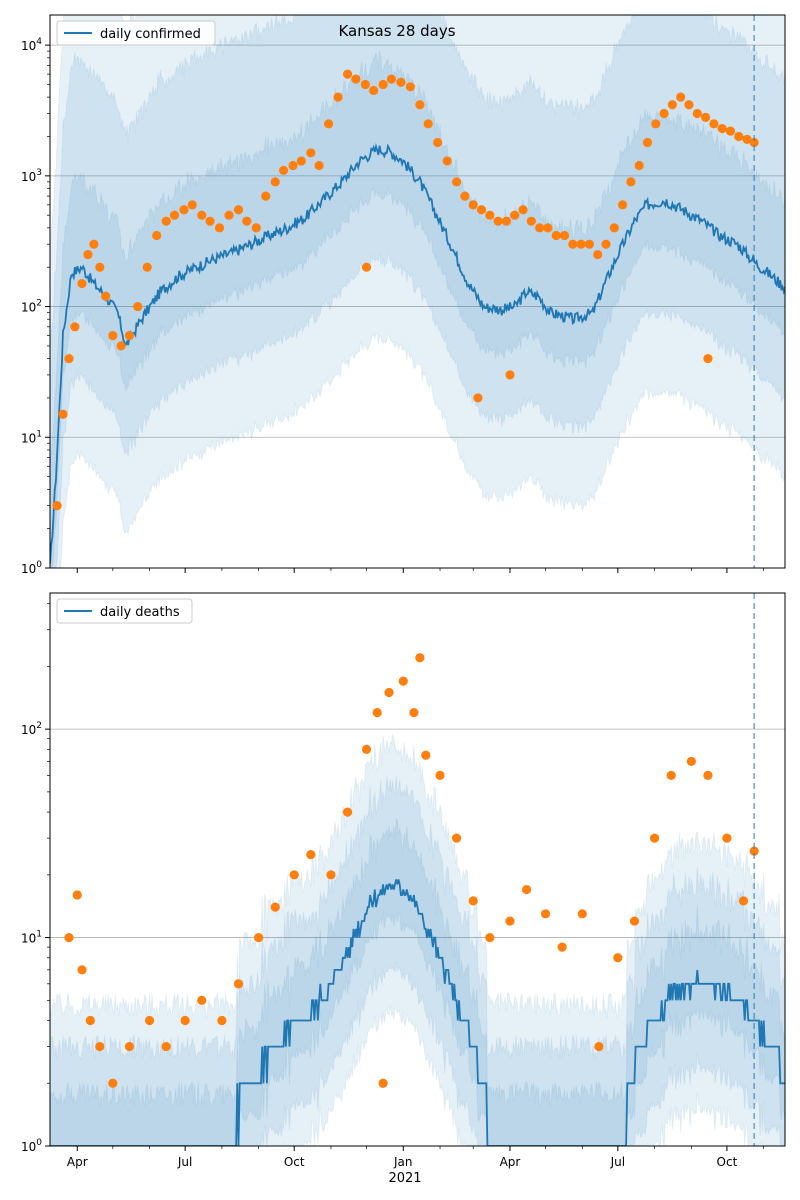  I want to click on x-tick-label: Jan, so click(403, 1162).